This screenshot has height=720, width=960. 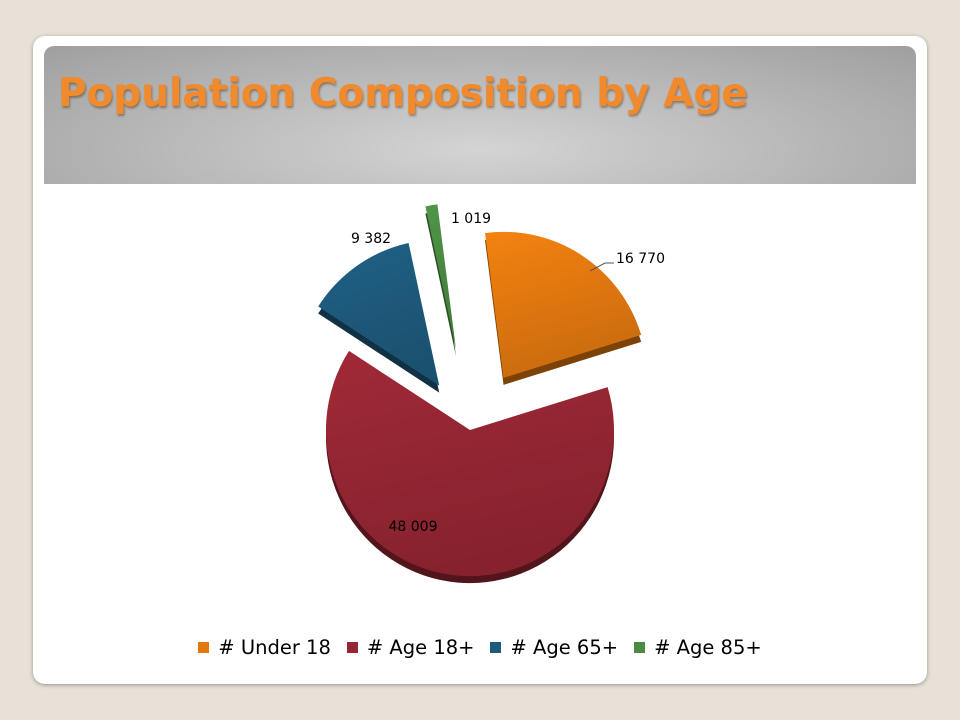 What do you see at coordinates (496, 647) in the screenshot?
I see `legend-swatch-age-65-plus` at bounding box center [496, 647].